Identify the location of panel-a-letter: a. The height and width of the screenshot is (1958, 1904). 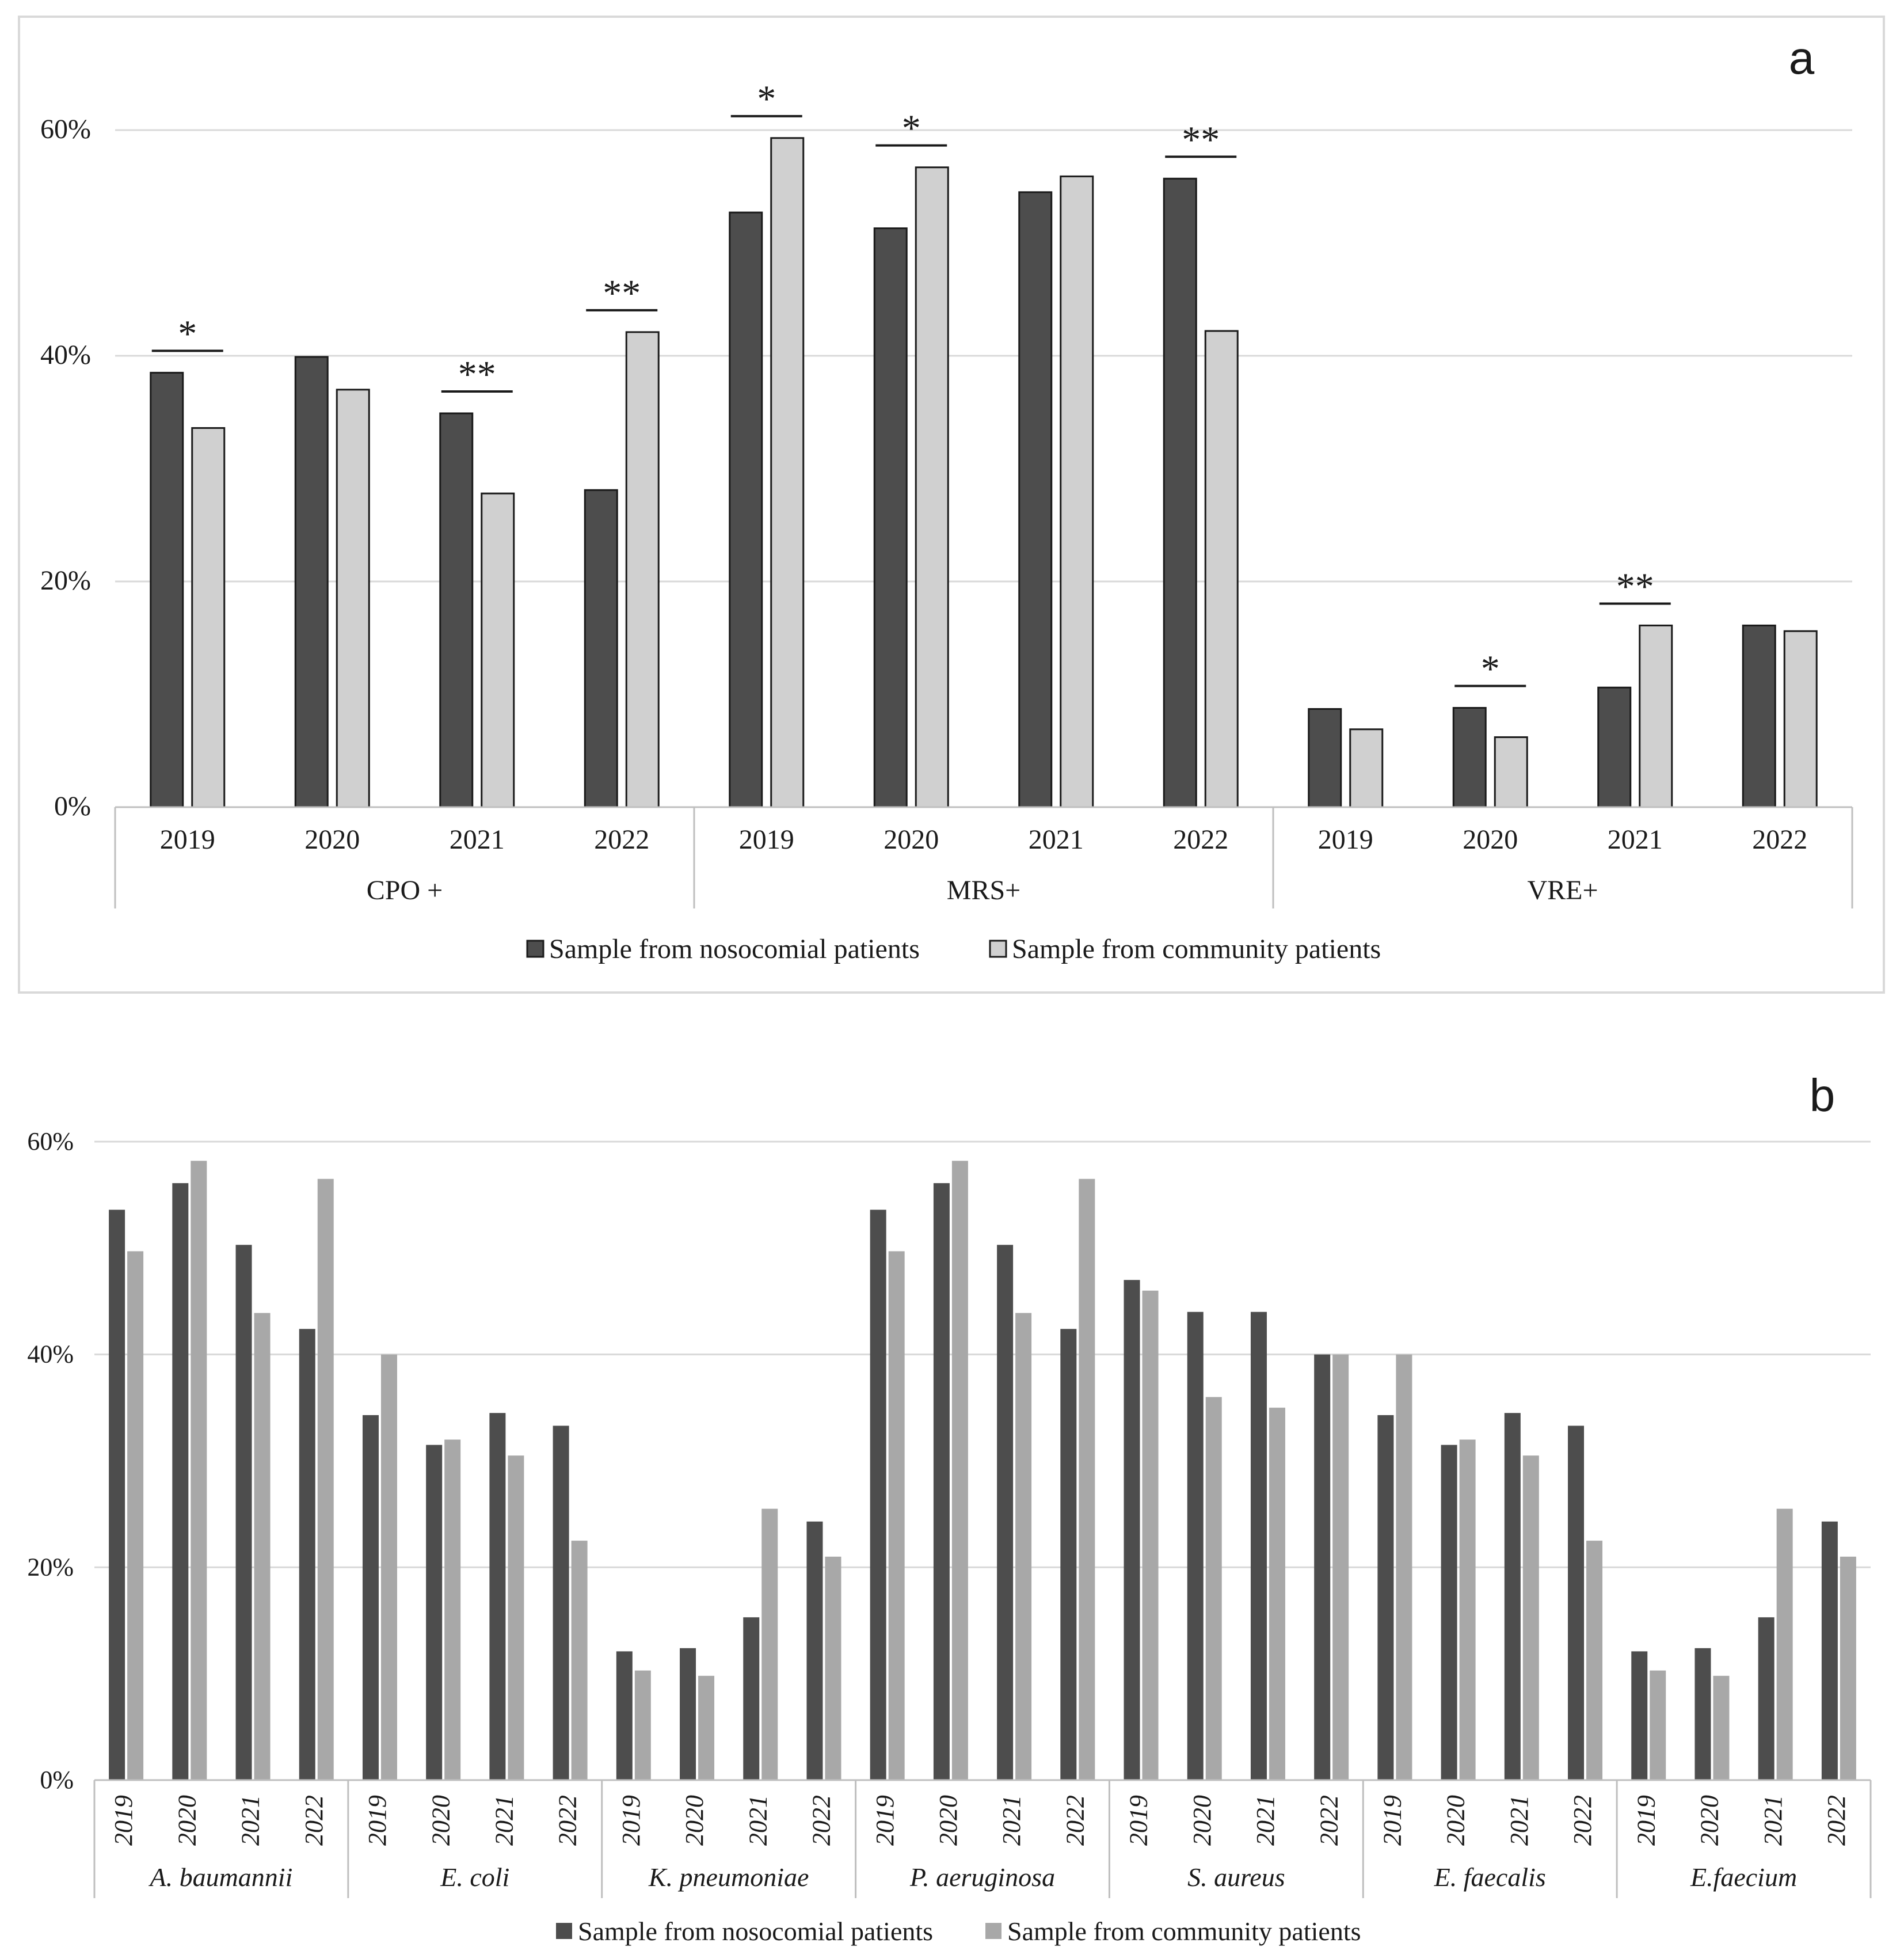
(1802, 57).